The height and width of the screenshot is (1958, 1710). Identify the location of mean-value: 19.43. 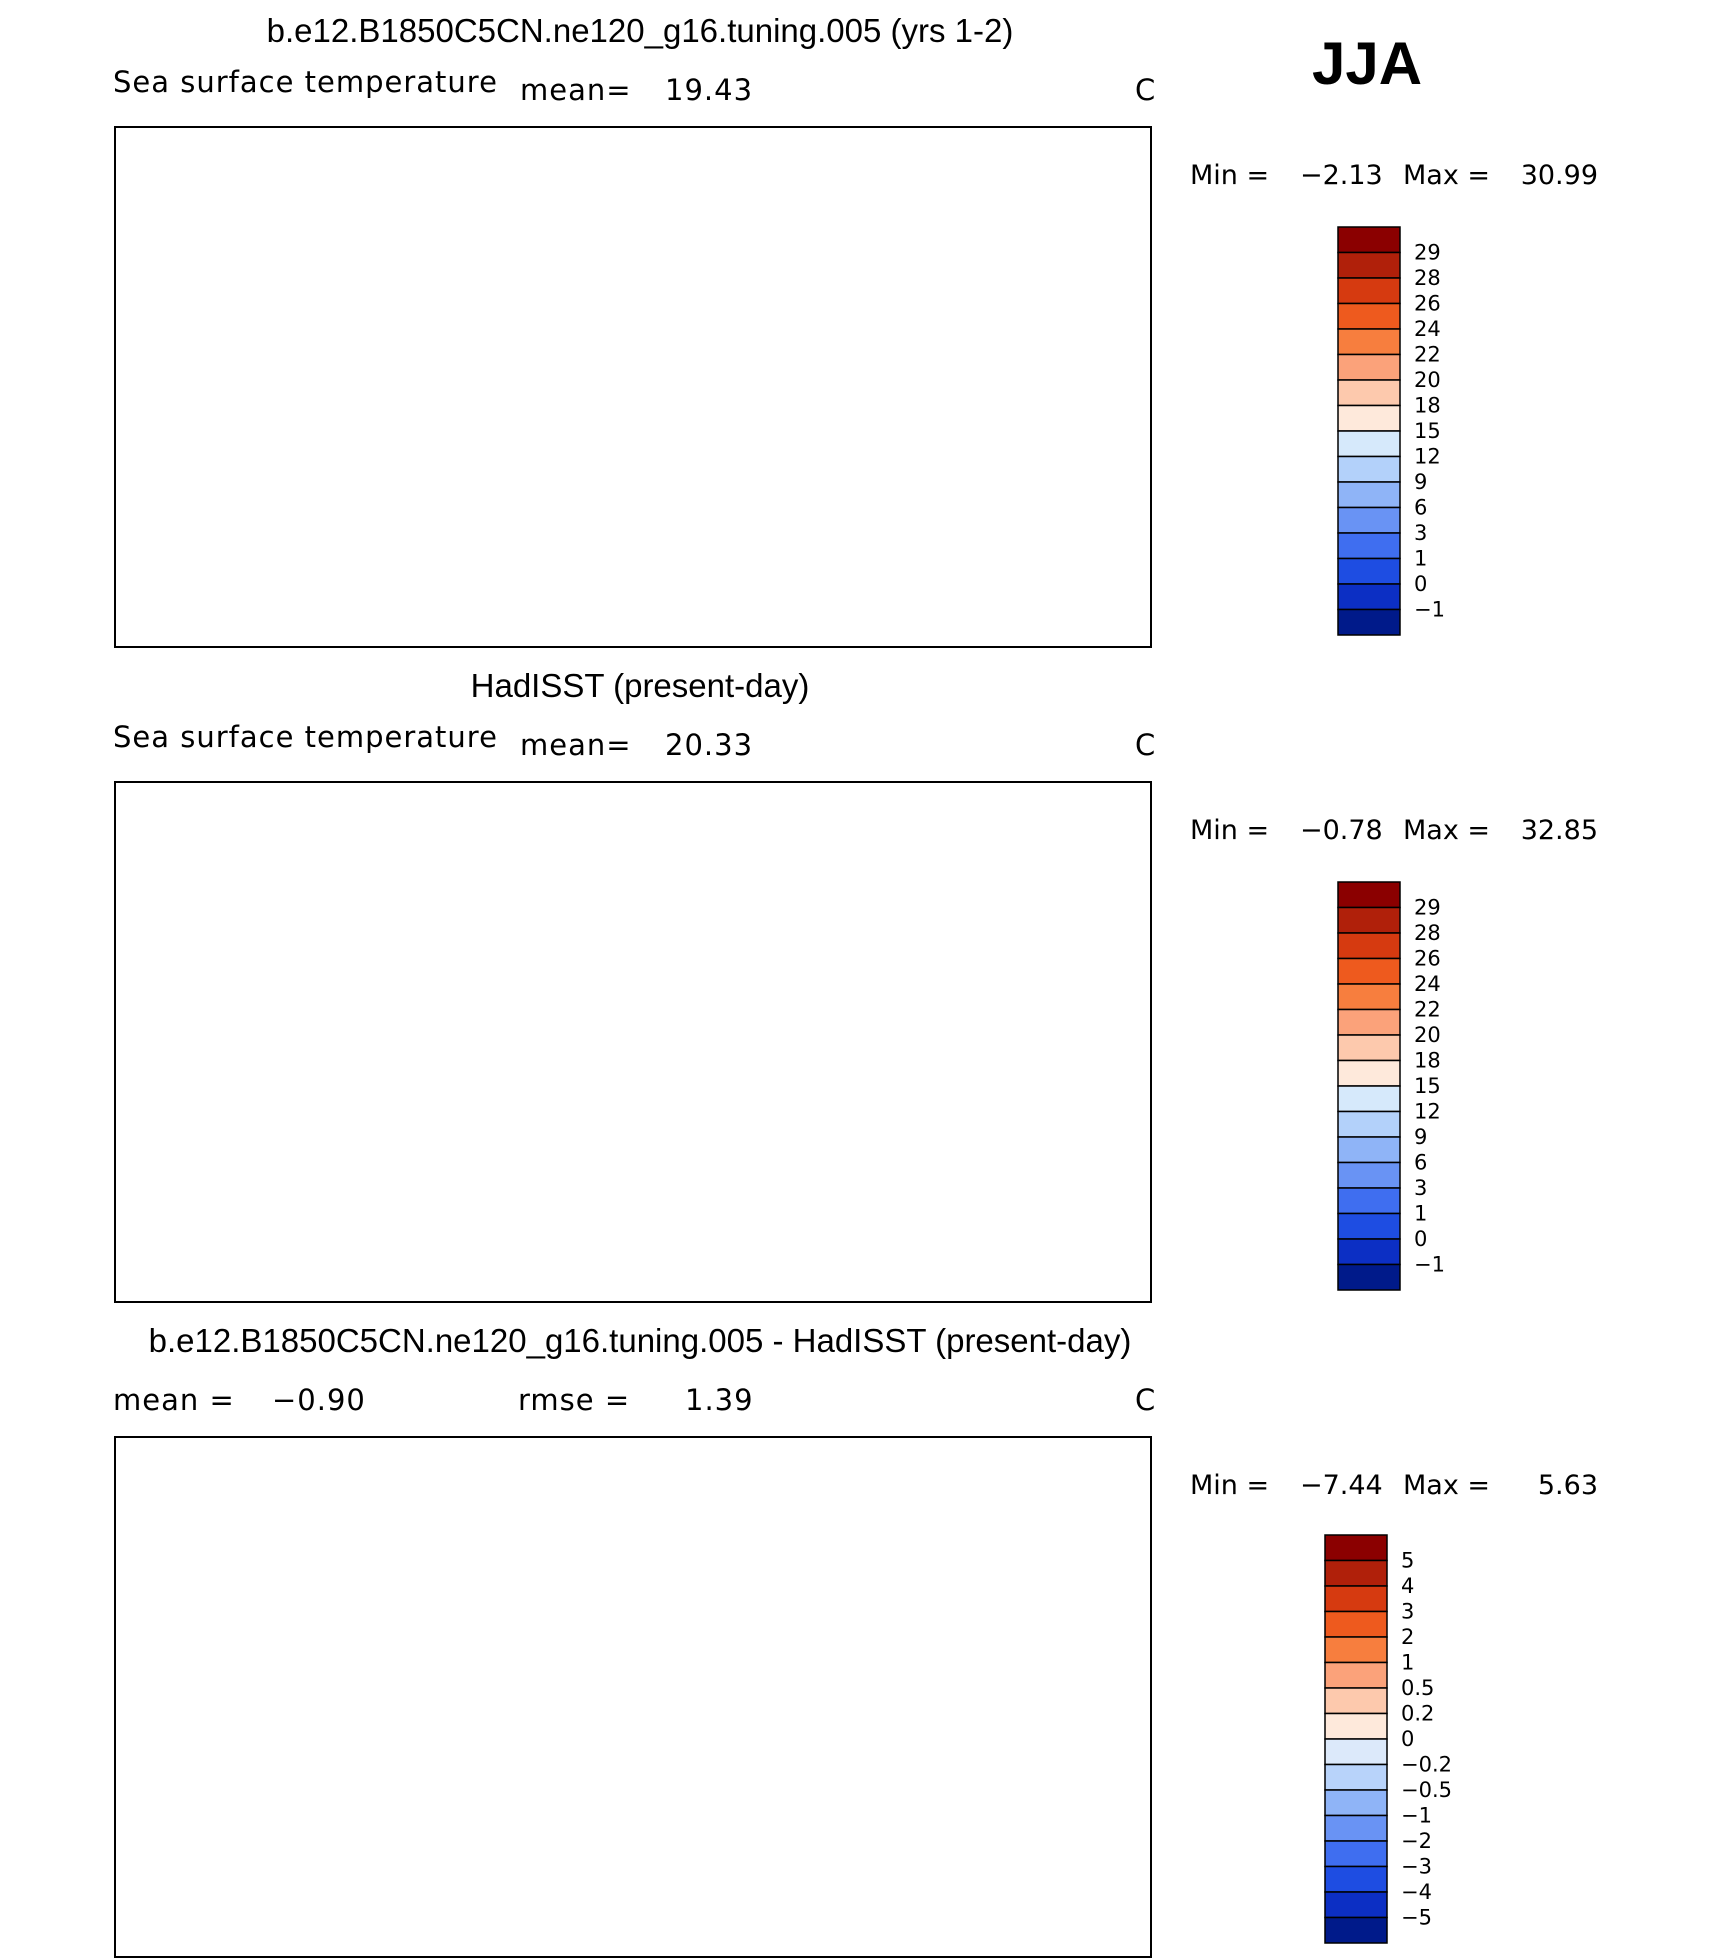
(709, 90).